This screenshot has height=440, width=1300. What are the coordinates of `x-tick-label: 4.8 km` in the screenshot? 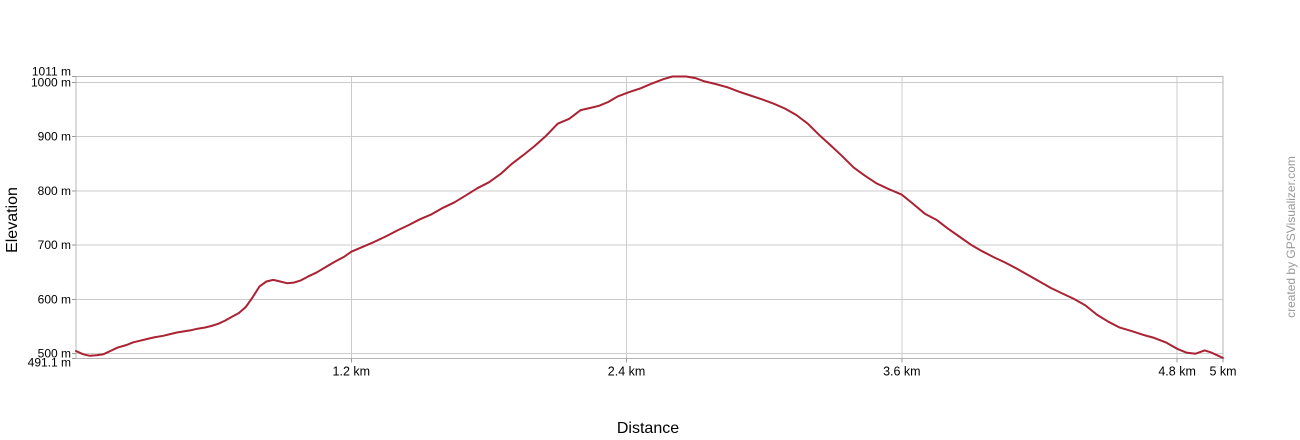 It's located at (1177, 372).